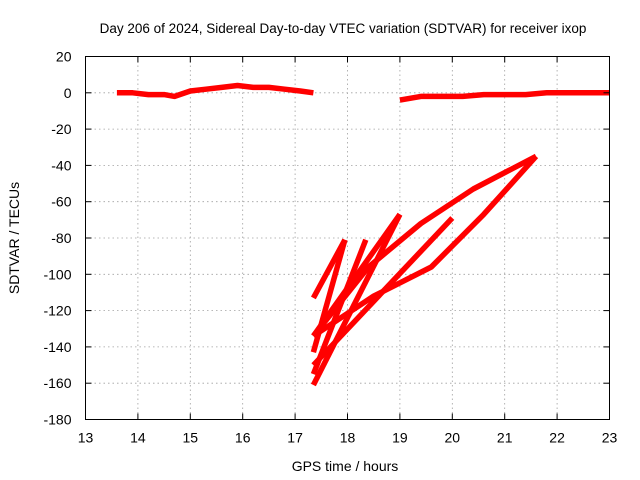  I want to click on x-tick-label: 17, so click(295, 438).